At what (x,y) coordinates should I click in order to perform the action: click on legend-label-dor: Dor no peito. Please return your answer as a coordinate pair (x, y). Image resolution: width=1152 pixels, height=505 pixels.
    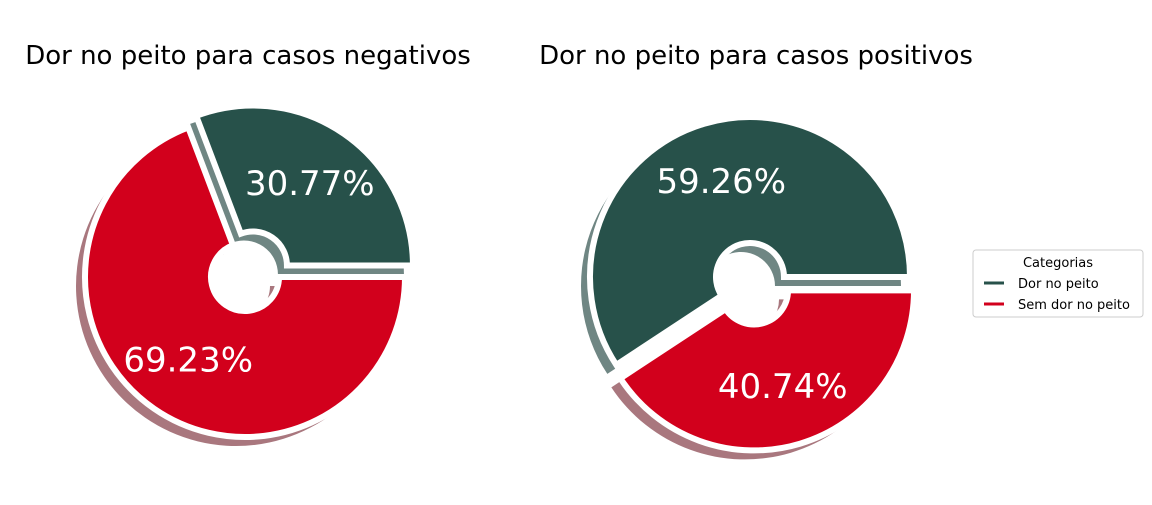
    Looking at the image, I should click on (1058, 284).